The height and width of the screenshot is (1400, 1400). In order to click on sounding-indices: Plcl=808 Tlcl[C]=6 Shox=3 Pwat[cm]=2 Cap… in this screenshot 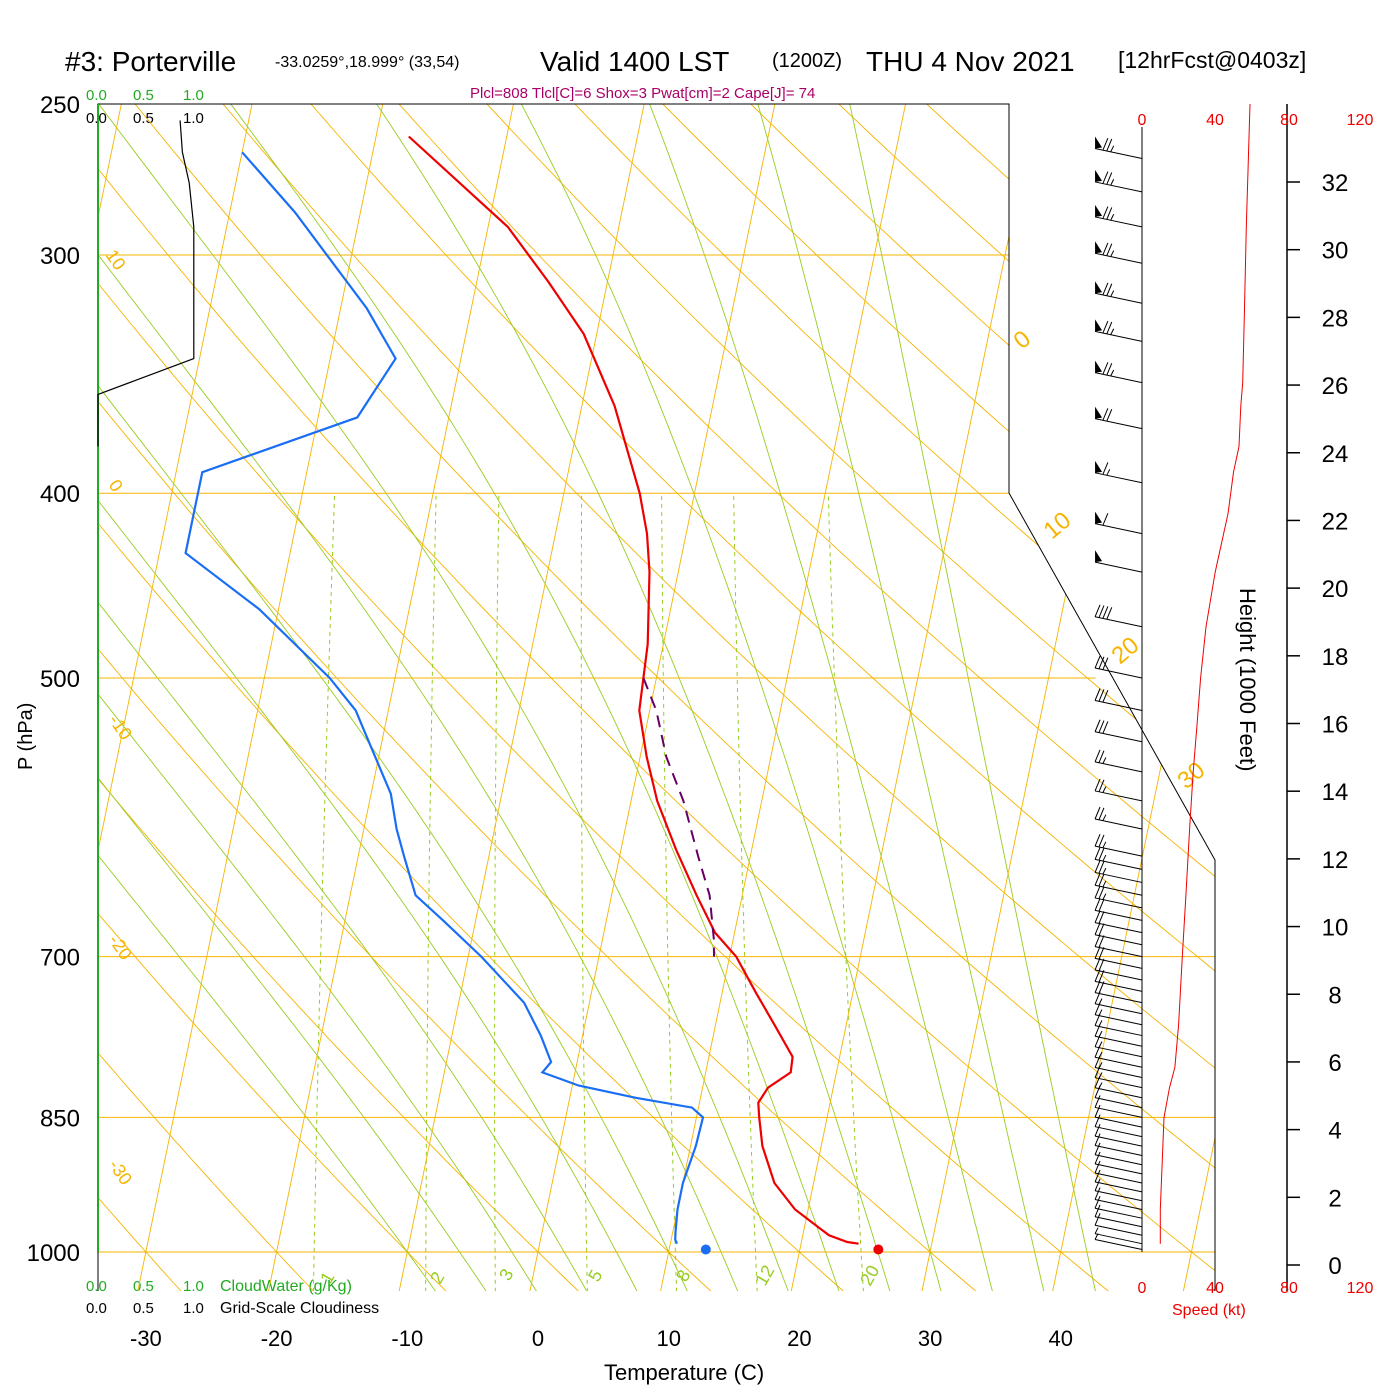, I will do `click(642, 93)`.